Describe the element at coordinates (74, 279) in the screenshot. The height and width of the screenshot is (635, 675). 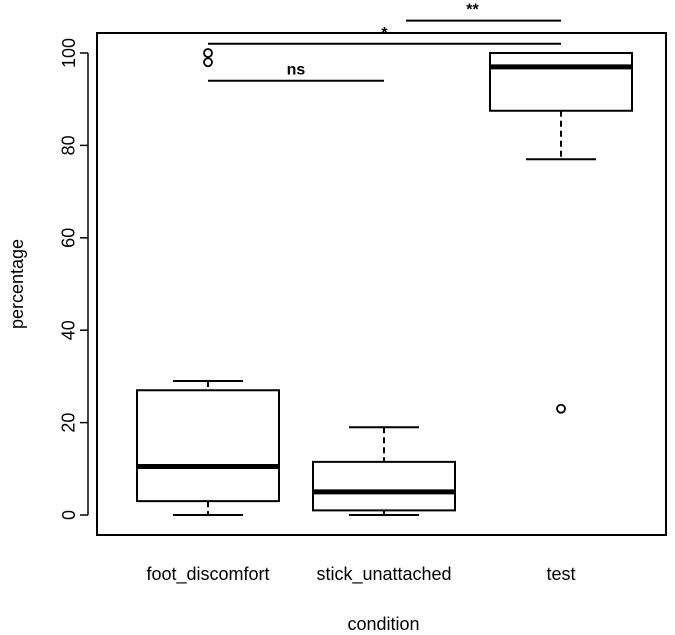
I see `y-axis: 0 20 40 60 80 100` at that location.